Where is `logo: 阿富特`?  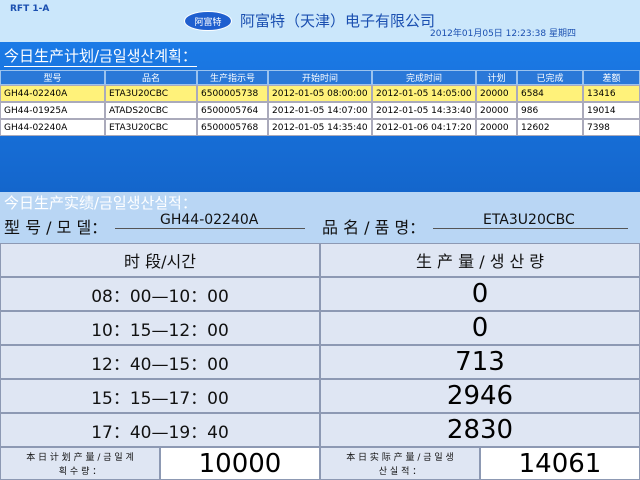 logo: 阿富特 is located at coordinates (208, 21).